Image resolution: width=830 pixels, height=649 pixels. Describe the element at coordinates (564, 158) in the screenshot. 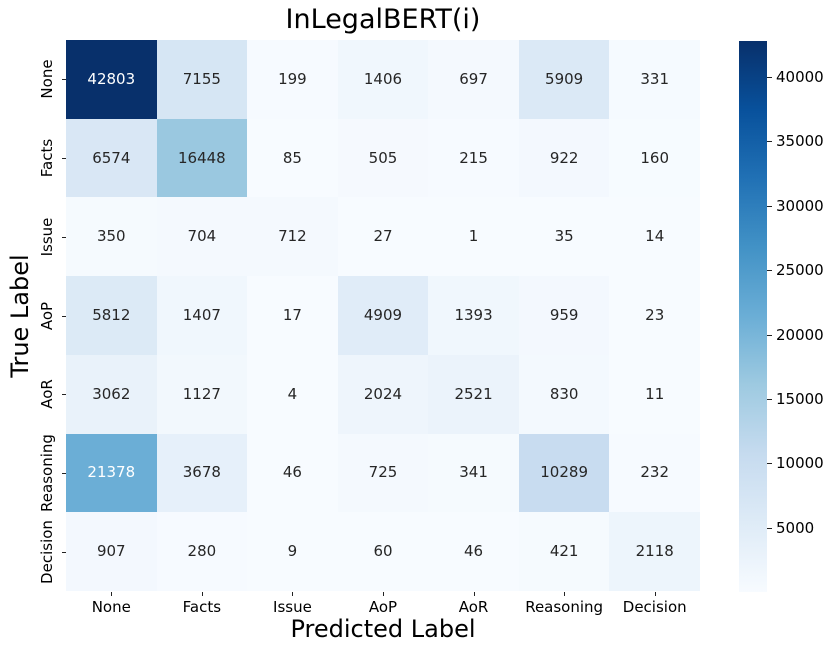

I see `heatmap-cell: 922` at that location.